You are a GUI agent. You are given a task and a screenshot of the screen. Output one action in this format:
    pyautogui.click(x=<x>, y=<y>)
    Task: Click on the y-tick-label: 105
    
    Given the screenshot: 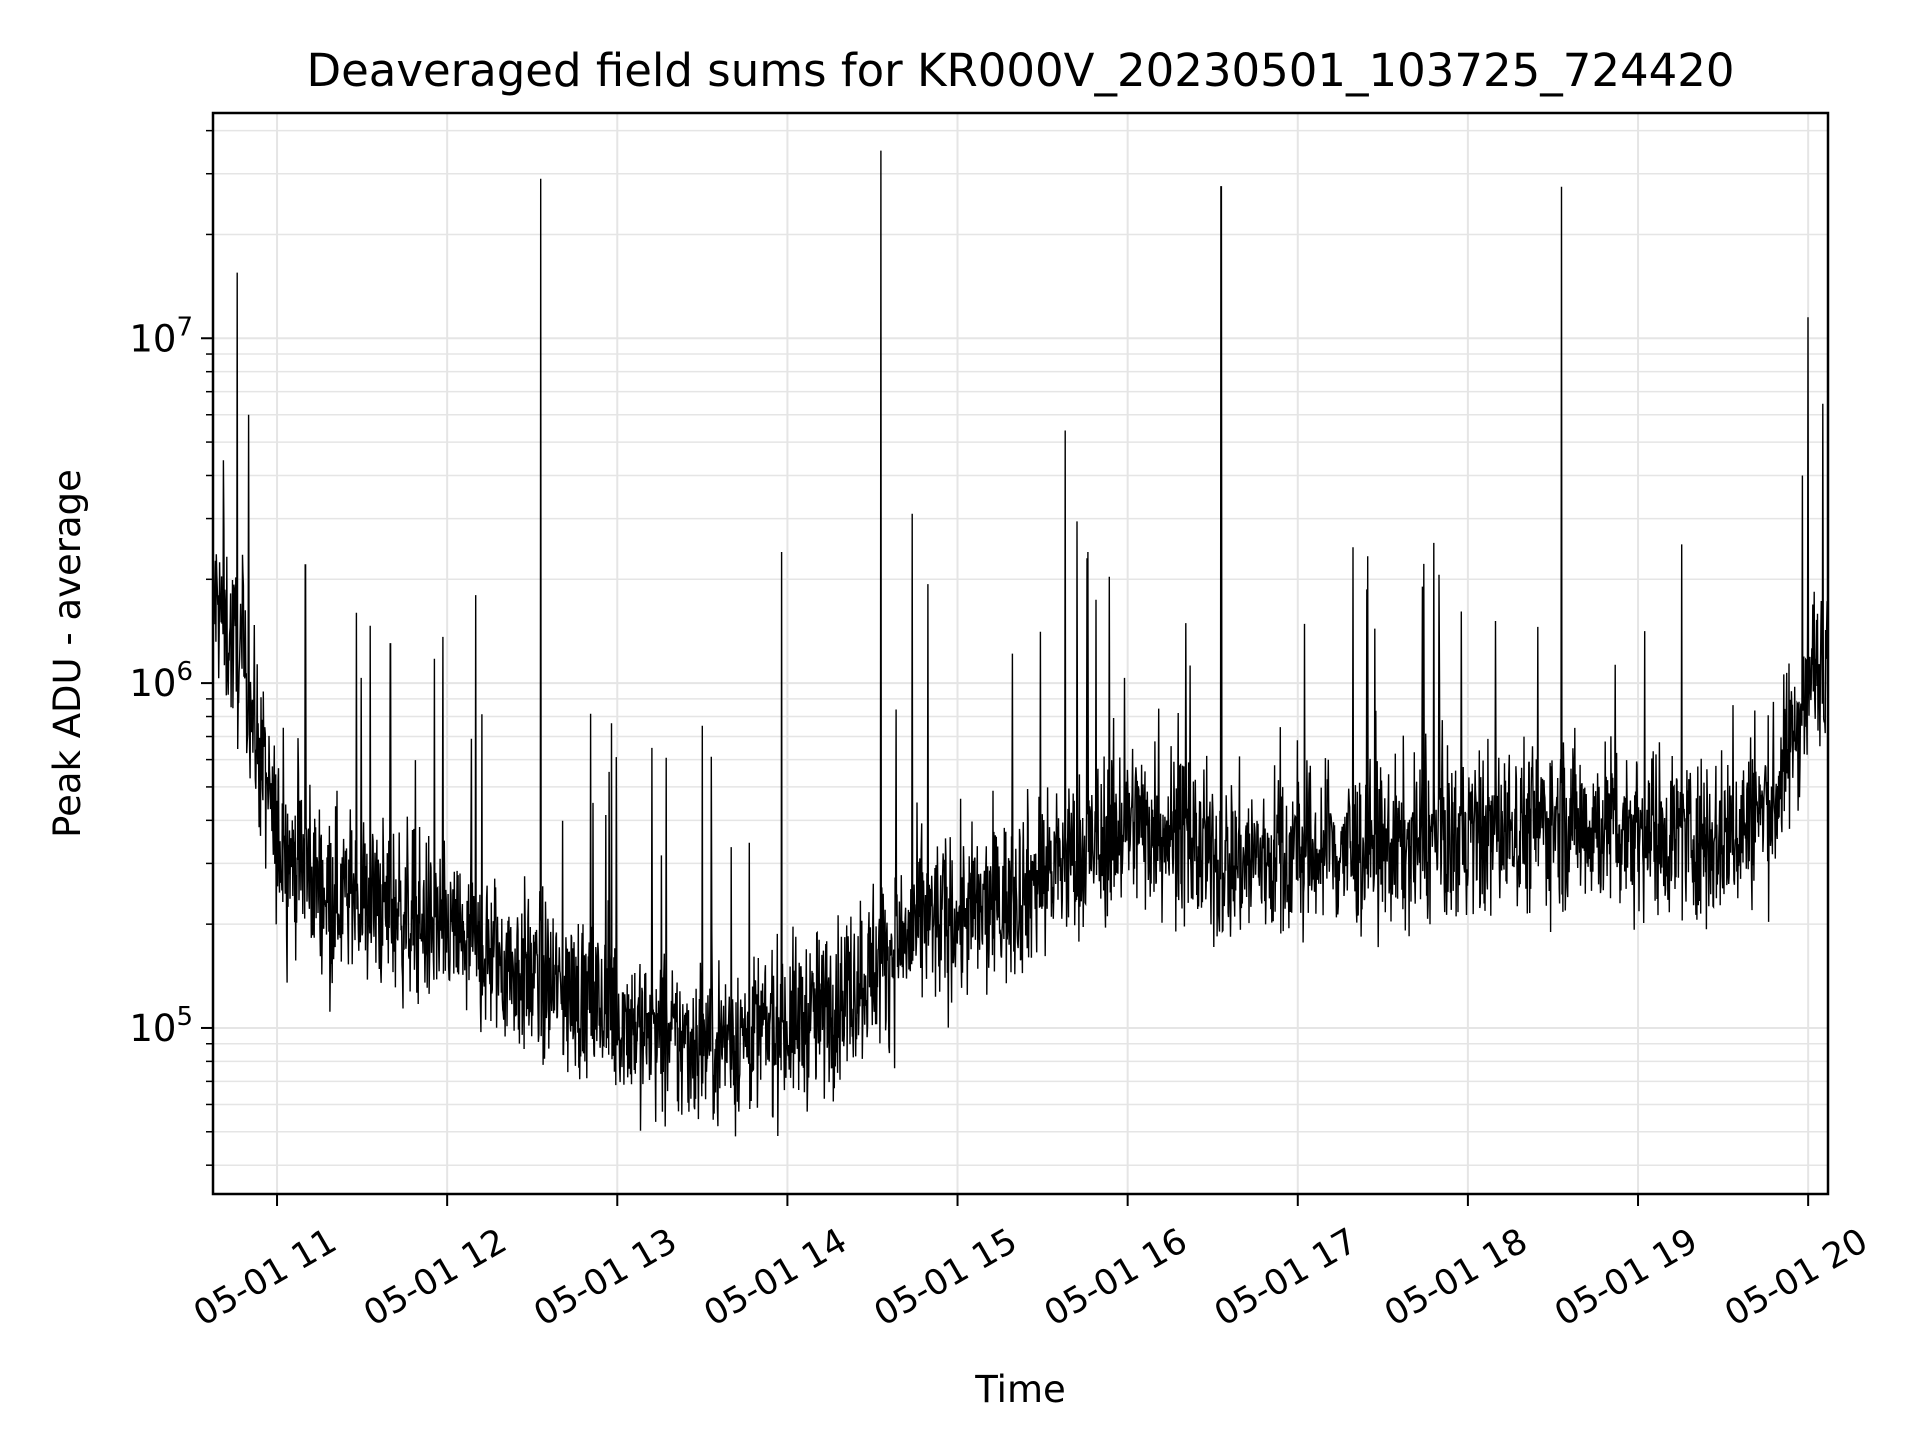 What is the action you would take?
    pyautogui.click(x=161, y=1026)
    